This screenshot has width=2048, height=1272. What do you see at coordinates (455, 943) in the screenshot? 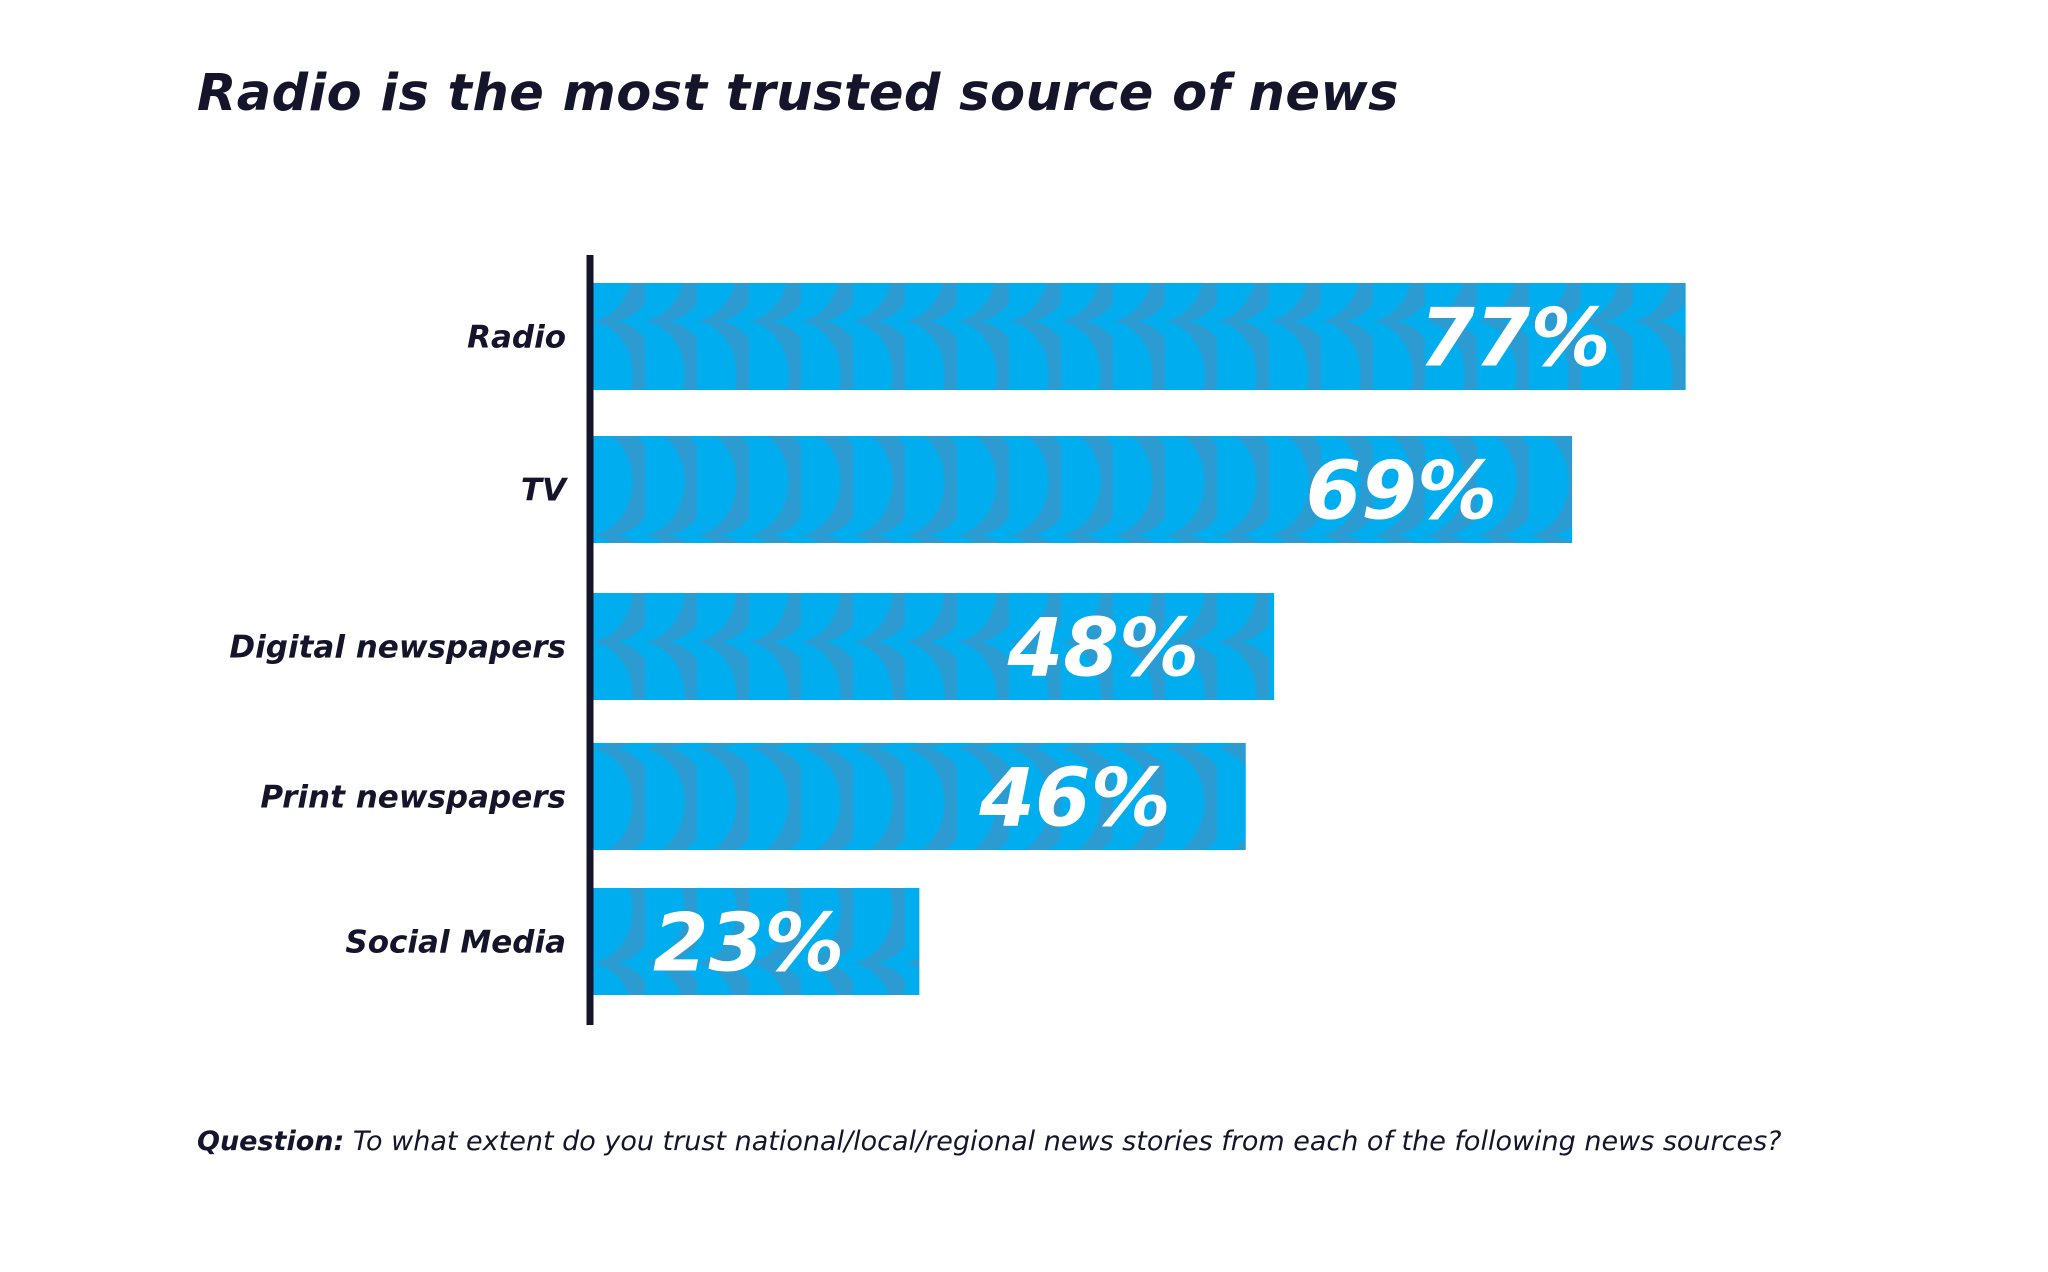
I see `category-label: Social Media` at bounding box center [455, 943].